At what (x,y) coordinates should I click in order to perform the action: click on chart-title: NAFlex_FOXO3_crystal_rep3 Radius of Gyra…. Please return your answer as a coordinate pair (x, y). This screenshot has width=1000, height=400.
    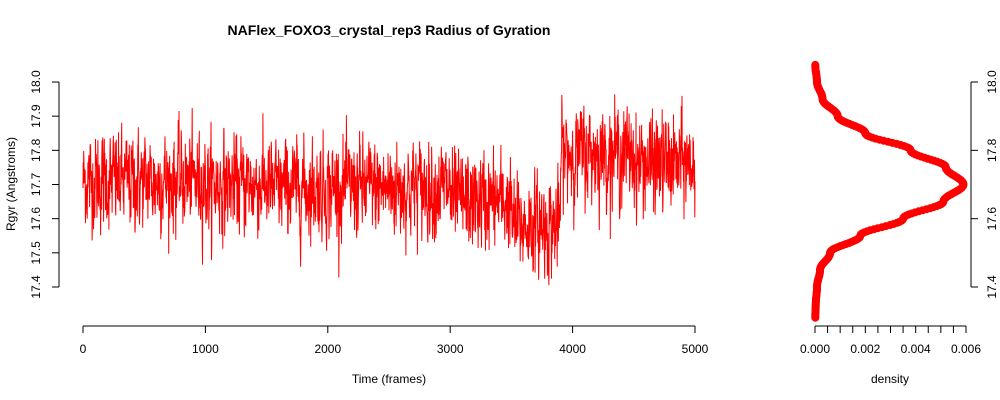
    Looking at the image, I should click on (389, 30).